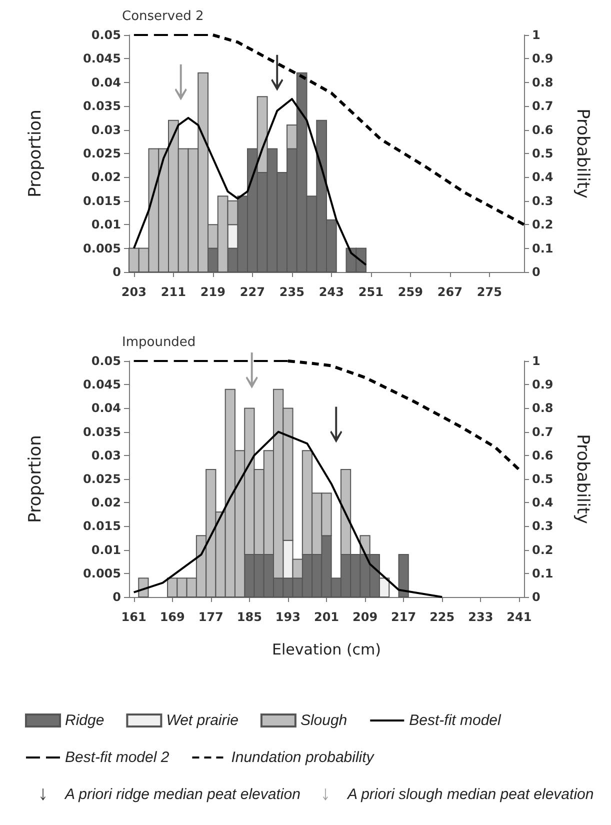 This screenshot has width=611, height=825. What do you see at coordinates (327, 649) in the screenshot?
I see `x-axis-title: Elevation (cm)` at bounding box center [327, 649].